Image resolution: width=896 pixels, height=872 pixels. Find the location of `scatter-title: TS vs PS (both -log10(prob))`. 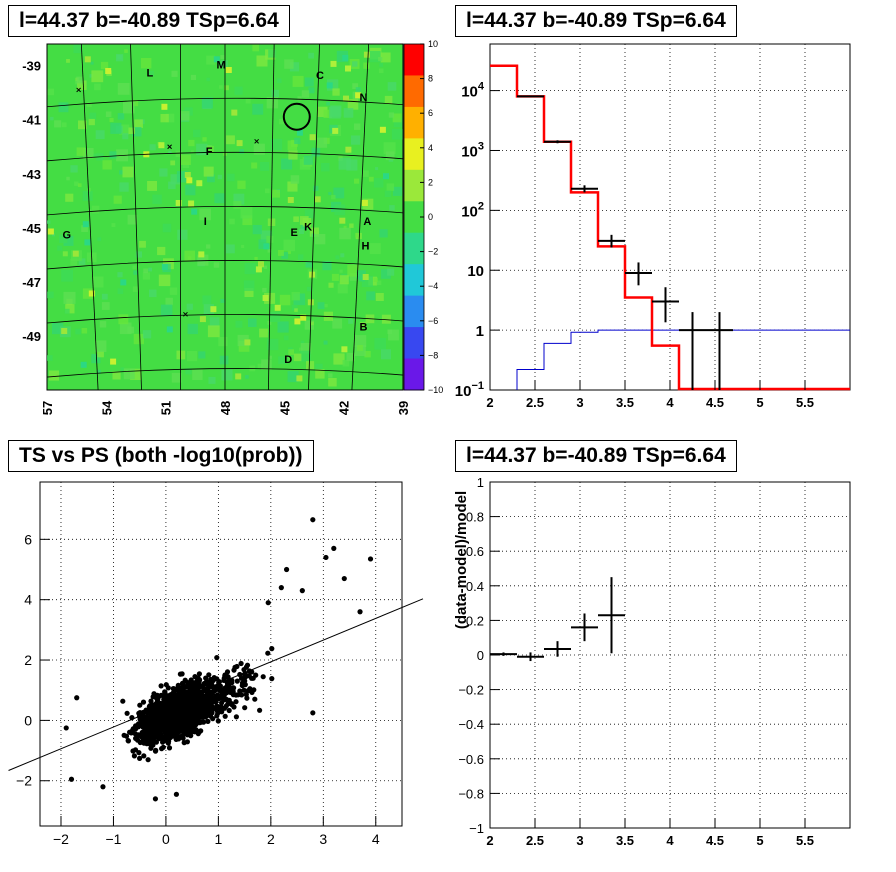

scatter-title: TS vs PS (both -log10(prob)) is located at coordinates (161, 456).